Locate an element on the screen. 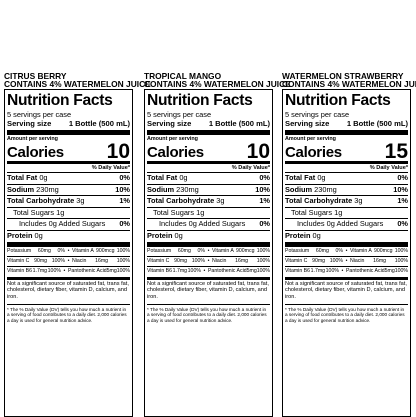  nutrient-name: Vitamin C is located at coordinates (158, 260).